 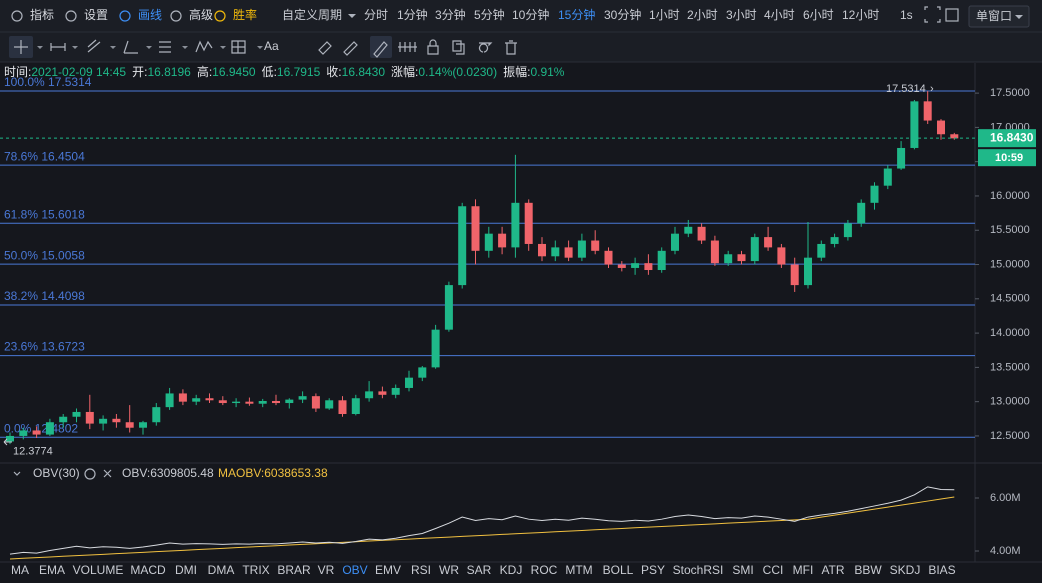 I want to click on period-button: 3分钟, so click(x=450, y=14).